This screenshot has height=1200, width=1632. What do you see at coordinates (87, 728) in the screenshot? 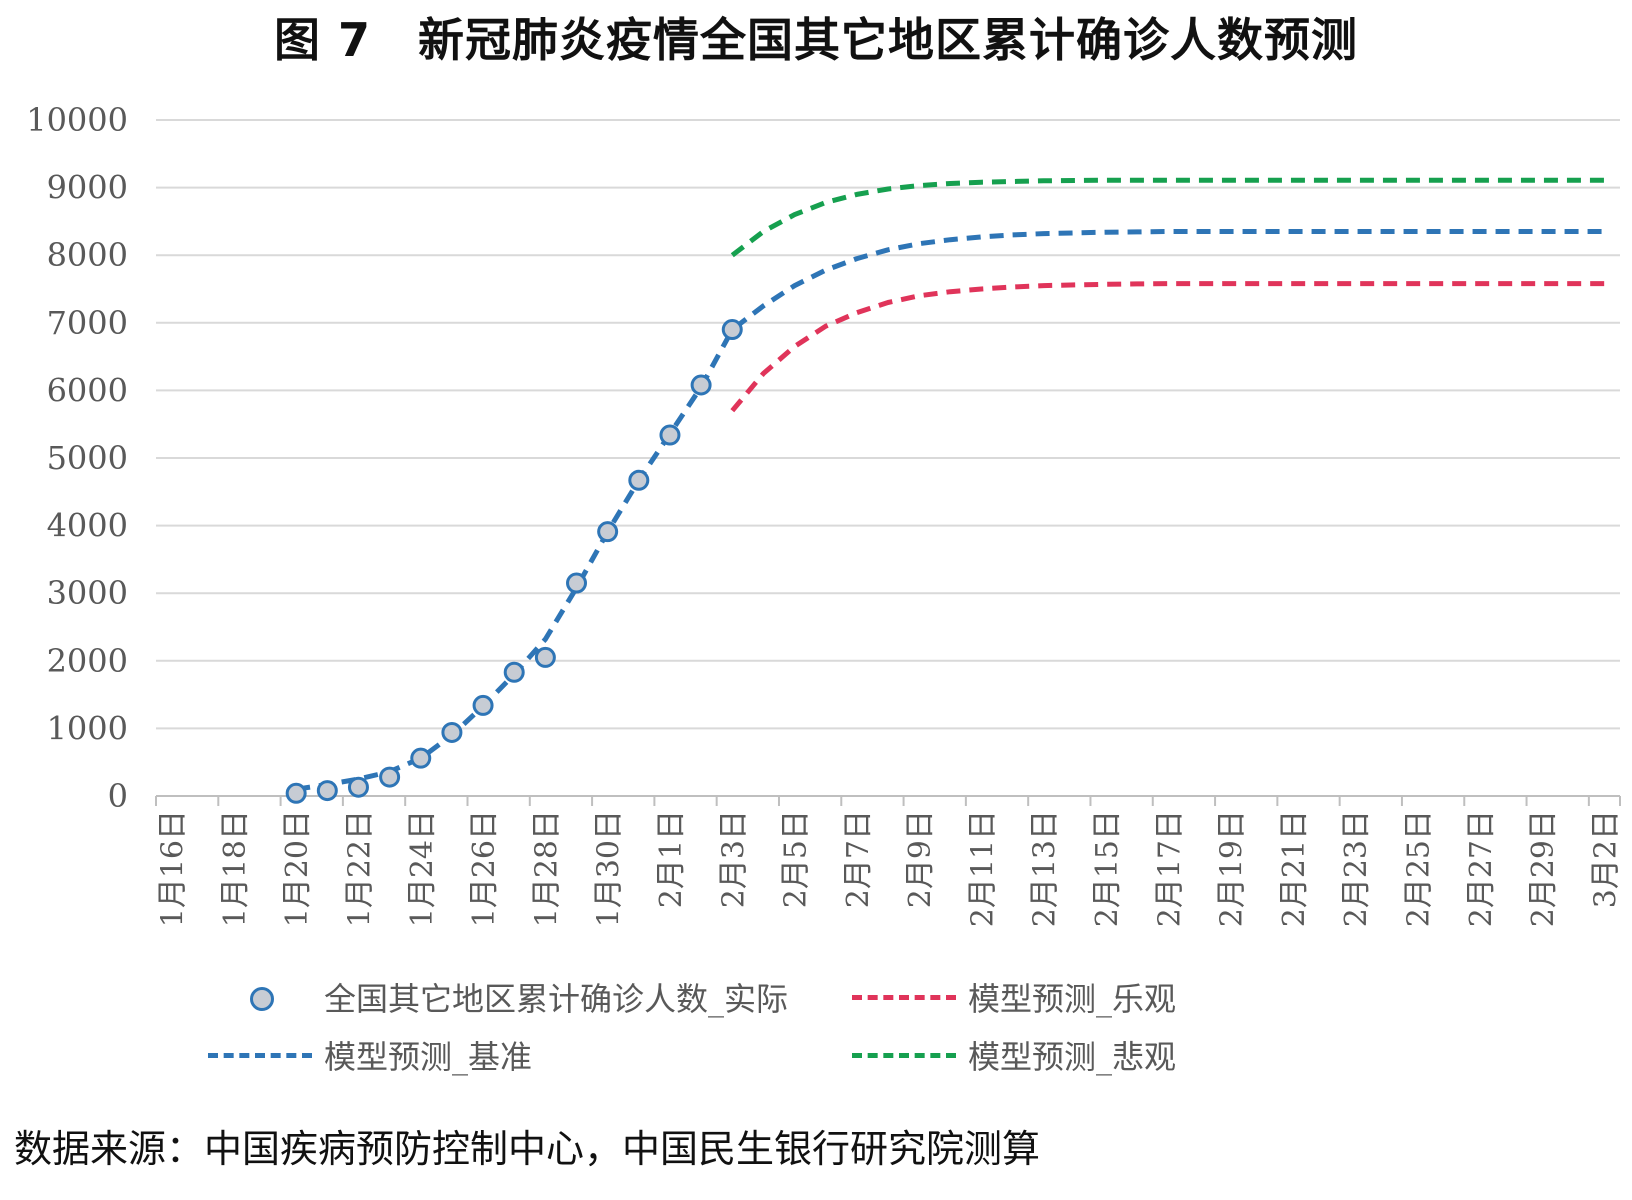
I see `y-tick-label: 1000` at bounding box center [87, 728].